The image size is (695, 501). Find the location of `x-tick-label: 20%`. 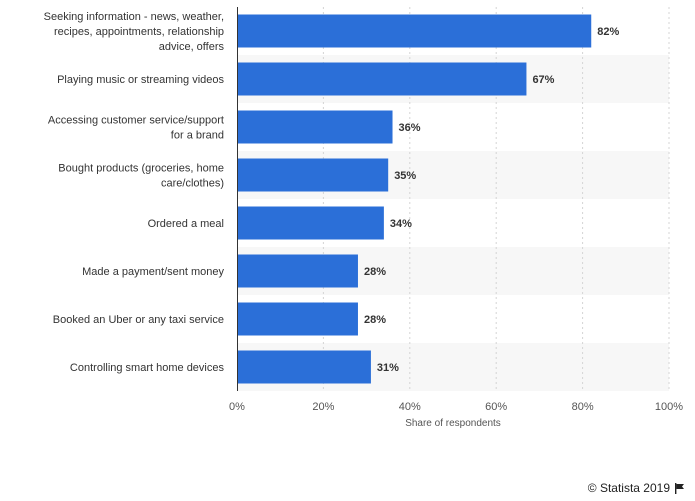

x-tick-label: 20% is located at coordinates (323, 407).